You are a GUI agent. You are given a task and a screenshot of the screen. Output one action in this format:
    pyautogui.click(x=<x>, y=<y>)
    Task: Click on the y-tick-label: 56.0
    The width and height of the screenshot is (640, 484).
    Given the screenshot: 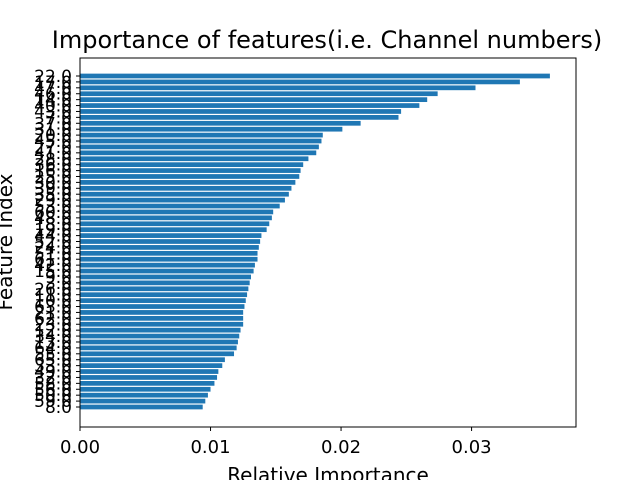 What is the action you would take?
    pyautogui.click(x=53, y=390)
    